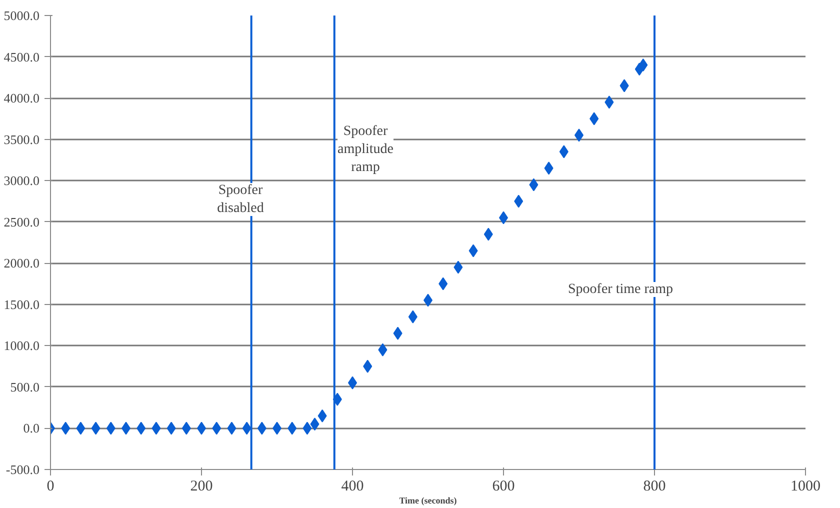 This screenshot has width=840, height=508. Describe the element at coordinates (31, 428) in the screenshot. I see `y-tick-label: 0.0` at that location.